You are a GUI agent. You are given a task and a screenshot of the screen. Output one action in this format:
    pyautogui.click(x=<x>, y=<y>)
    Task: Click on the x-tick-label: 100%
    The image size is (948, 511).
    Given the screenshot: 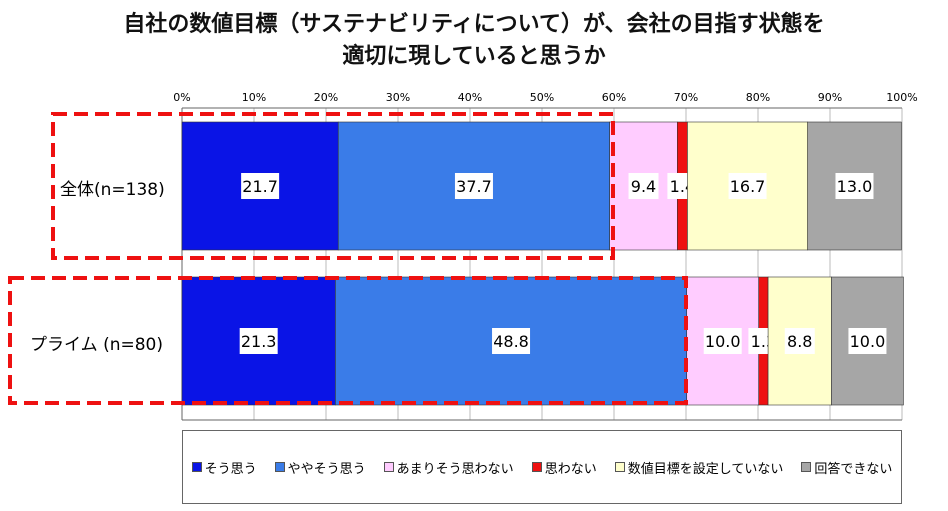 What is the action you would take?
    pyautogui.click(x=901, y=97)
    